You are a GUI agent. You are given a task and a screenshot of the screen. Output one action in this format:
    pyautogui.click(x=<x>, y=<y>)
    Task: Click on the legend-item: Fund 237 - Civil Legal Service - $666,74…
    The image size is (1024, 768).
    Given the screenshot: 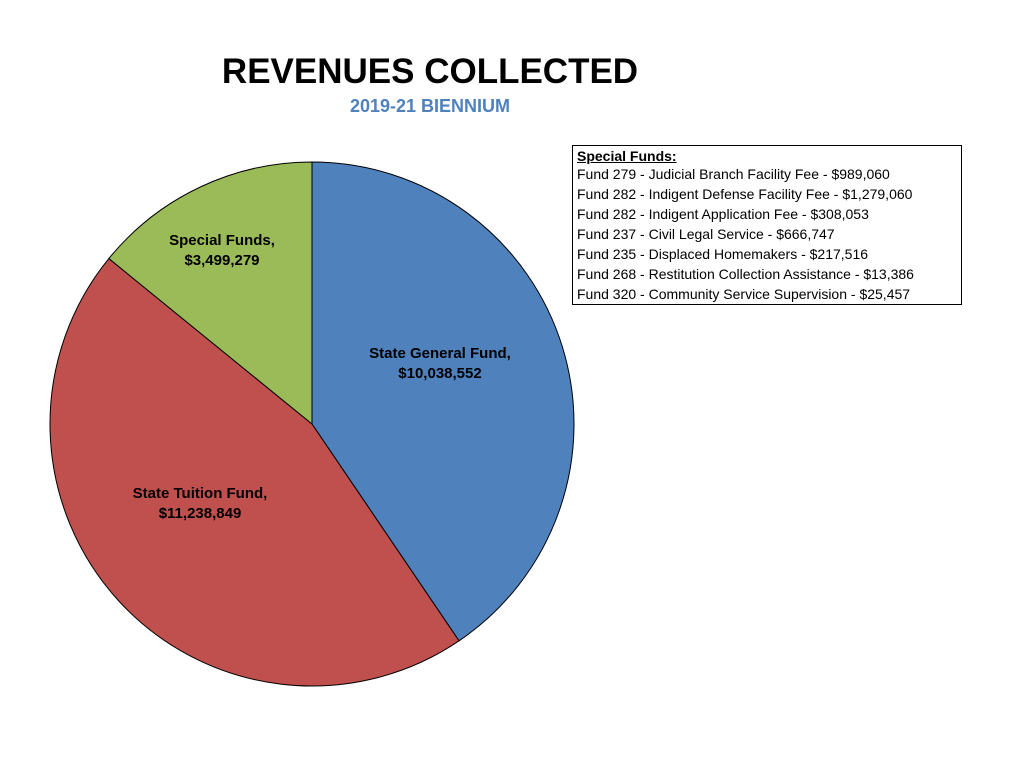 What is the action you would take?
    pyautogui.click(x=706, y=234)
    